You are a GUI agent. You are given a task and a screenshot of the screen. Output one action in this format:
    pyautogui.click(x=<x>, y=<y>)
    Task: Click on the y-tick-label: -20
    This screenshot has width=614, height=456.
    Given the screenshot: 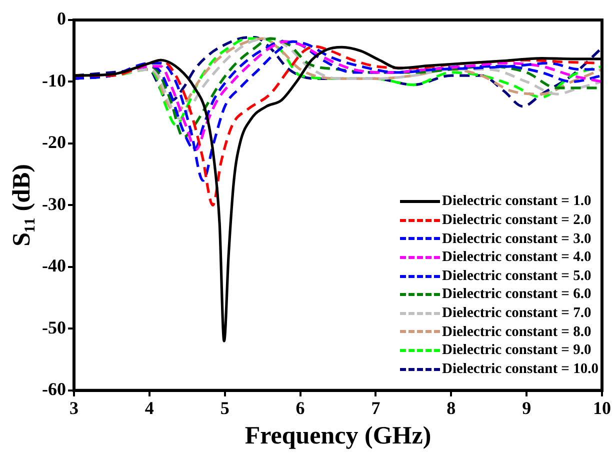 What is the action you would take?
    pyautogui.click(x=54, y=142)
    